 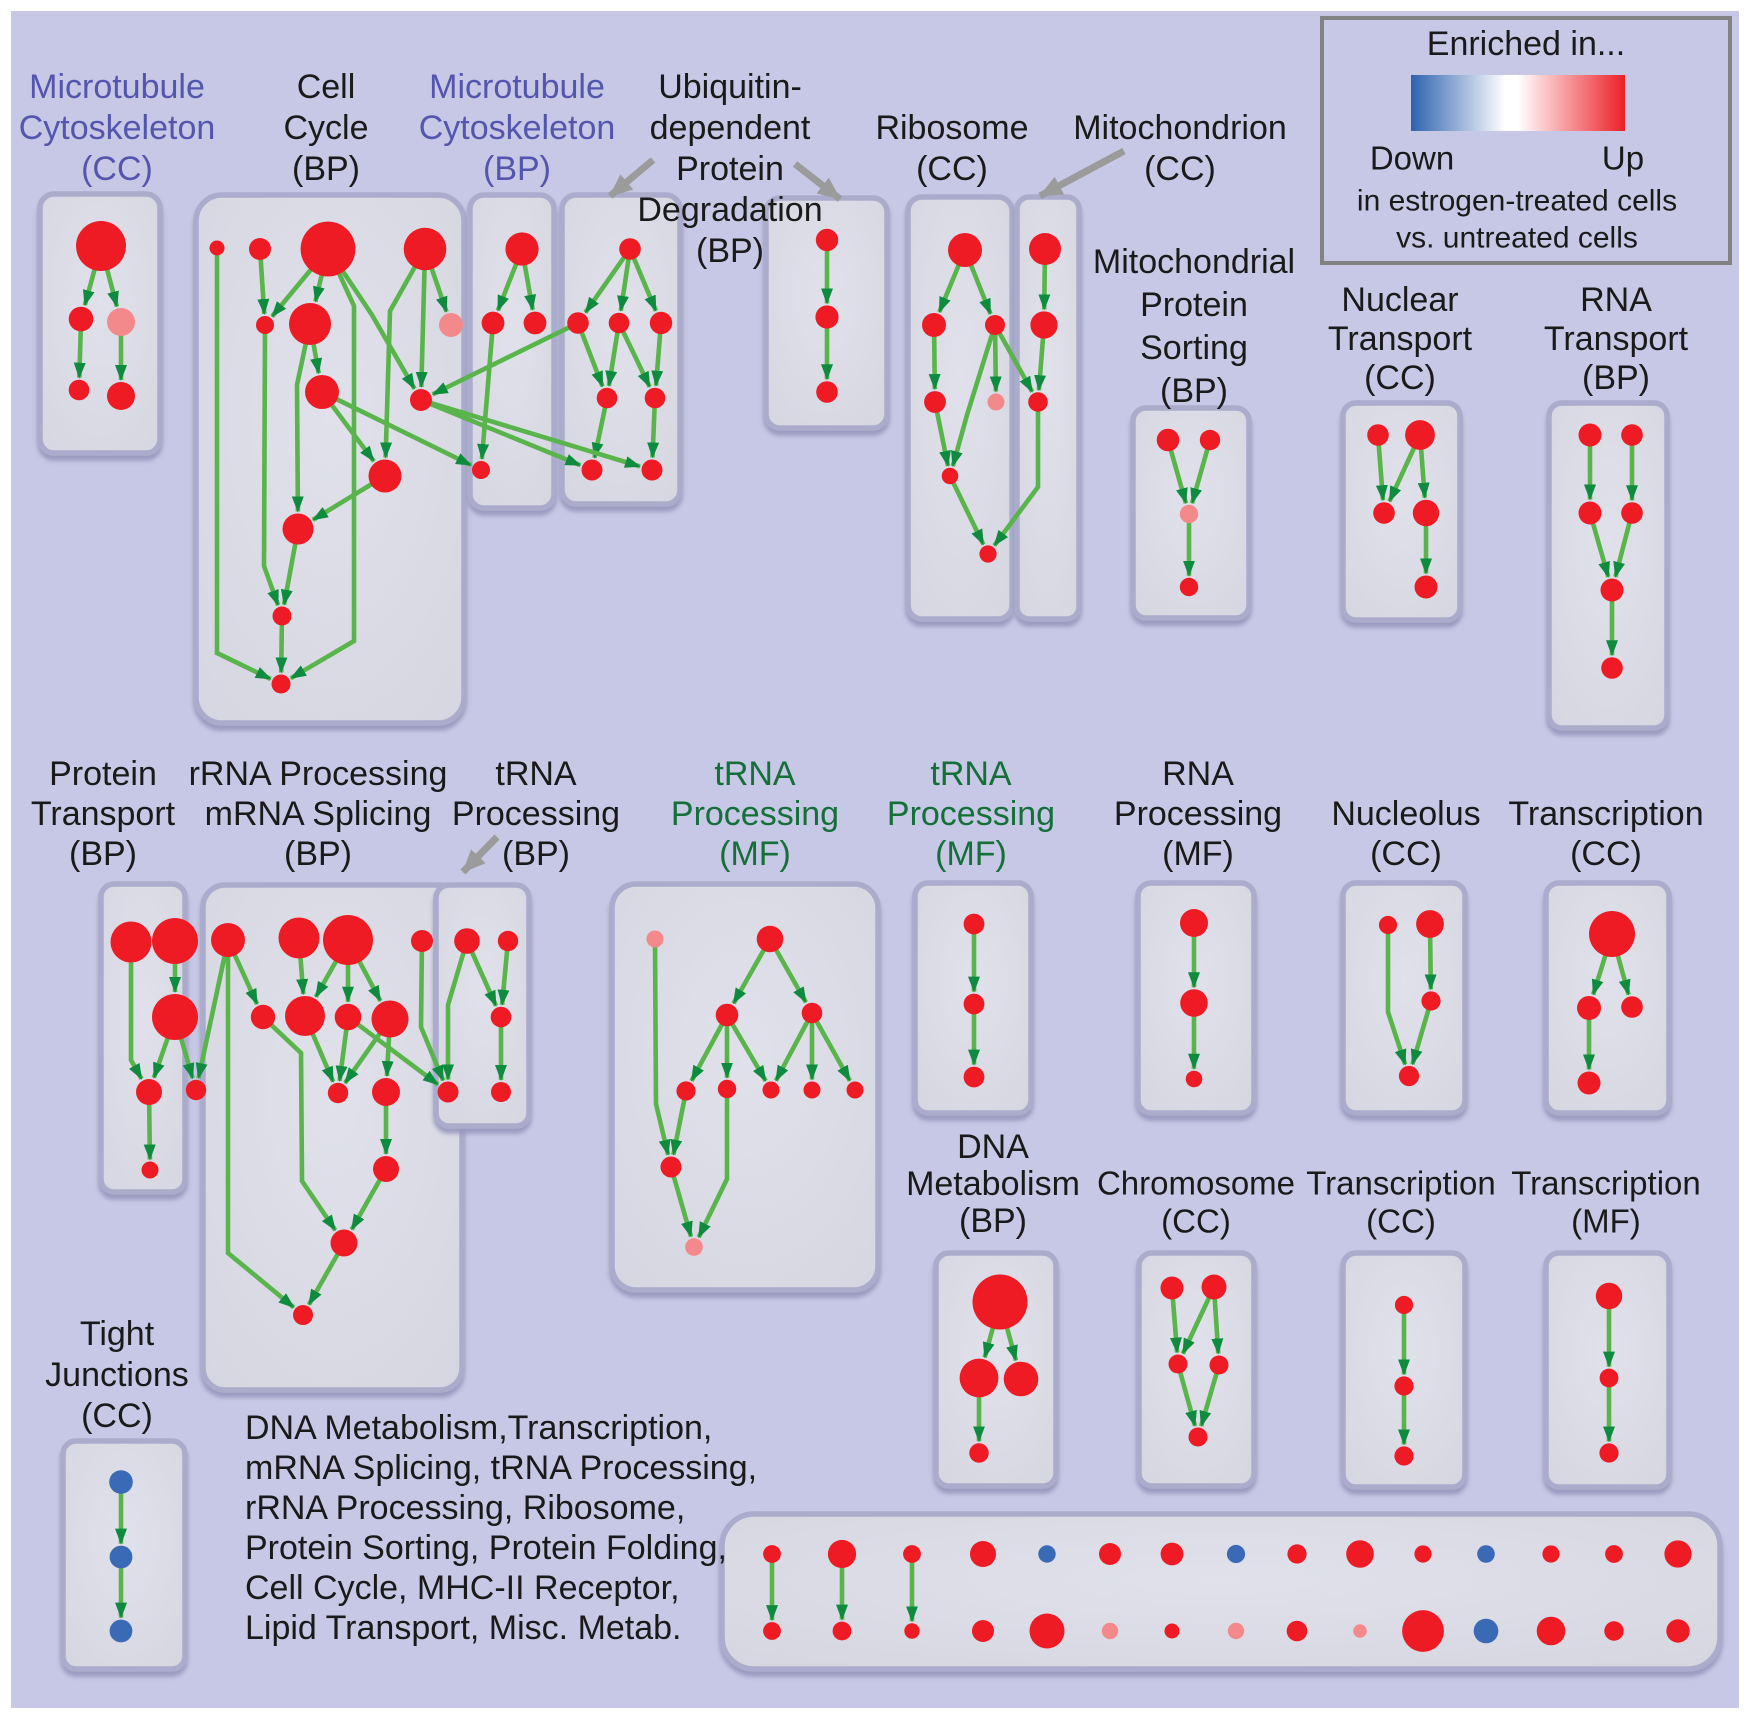 I want to click on svg-text: Ubiquitin-, so click(x=730, y=87).